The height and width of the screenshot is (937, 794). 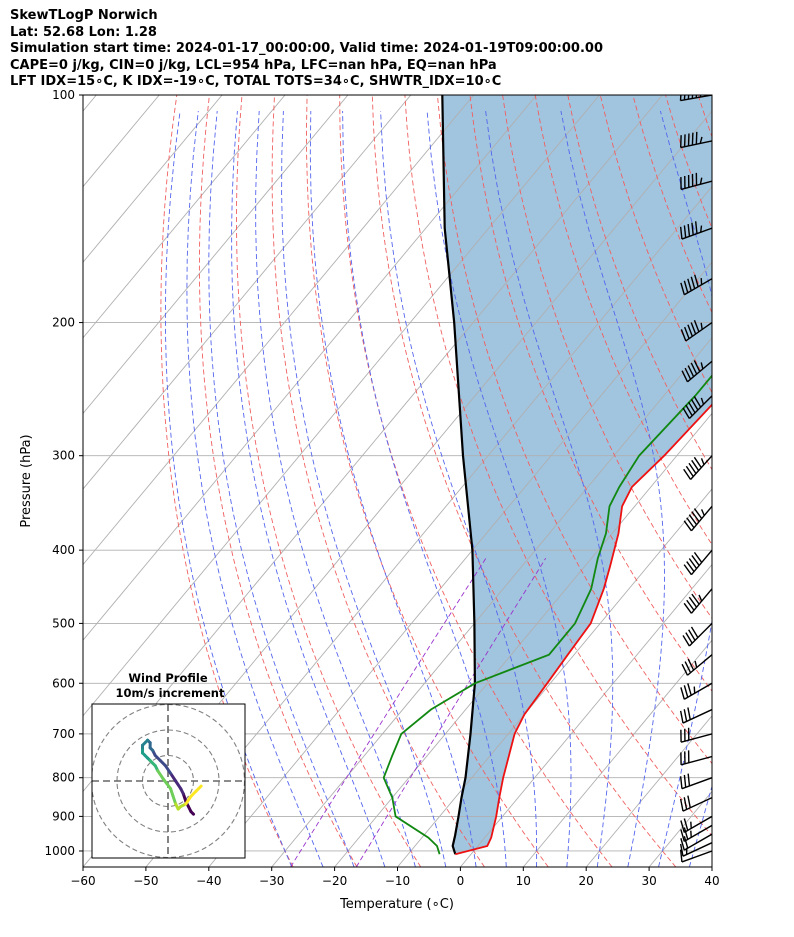 What do you see at coordinates (586, 715) in the screenshot?
I see `isotherm-line` at bounding box center [586, 715].